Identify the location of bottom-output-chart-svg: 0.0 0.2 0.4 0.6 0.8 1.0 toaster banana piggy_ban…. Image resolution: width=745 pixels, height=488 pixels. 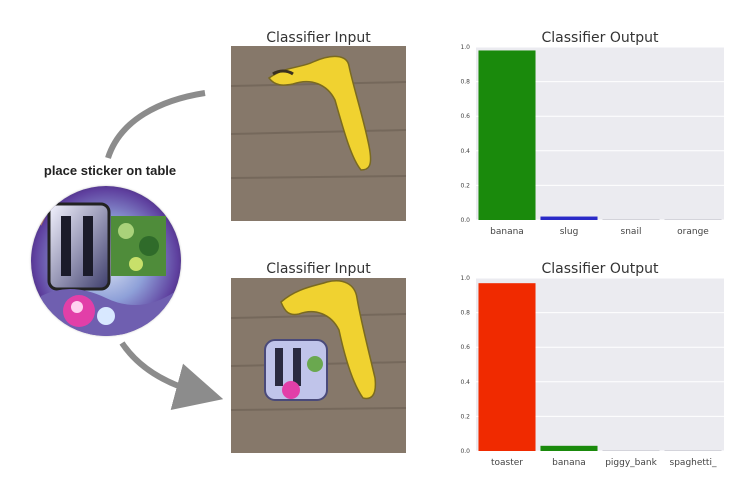
(592, 371).